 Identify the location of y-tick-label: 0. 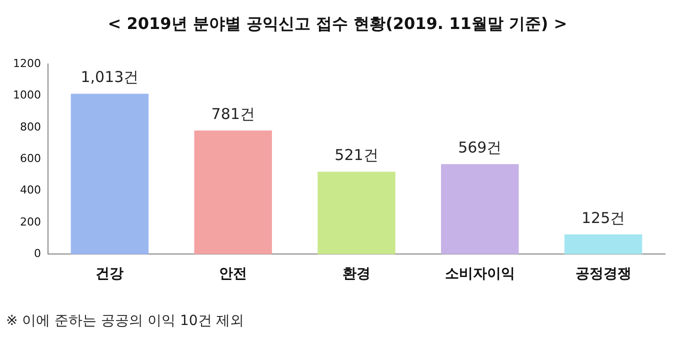
(37, 253).